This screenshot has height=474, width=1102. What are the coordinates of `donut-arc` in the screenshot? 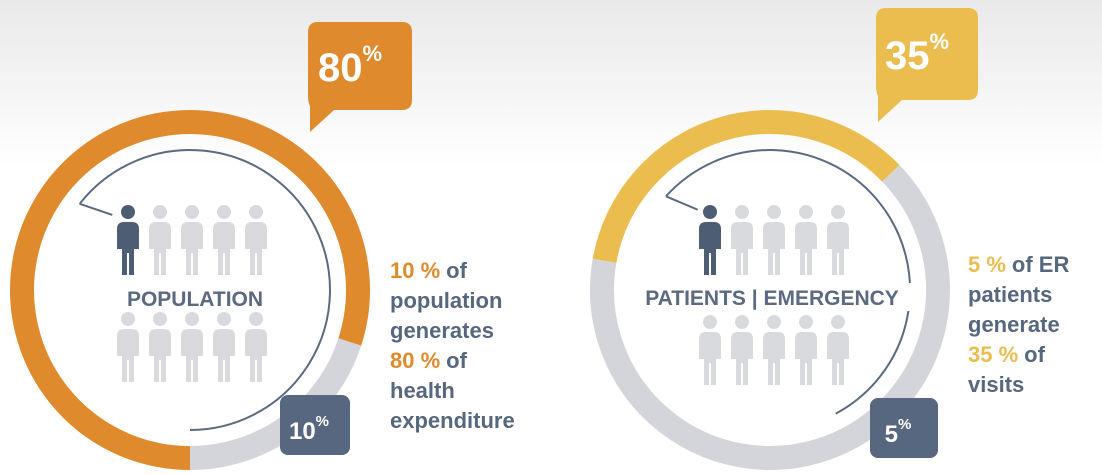 It's located at (746, 186).